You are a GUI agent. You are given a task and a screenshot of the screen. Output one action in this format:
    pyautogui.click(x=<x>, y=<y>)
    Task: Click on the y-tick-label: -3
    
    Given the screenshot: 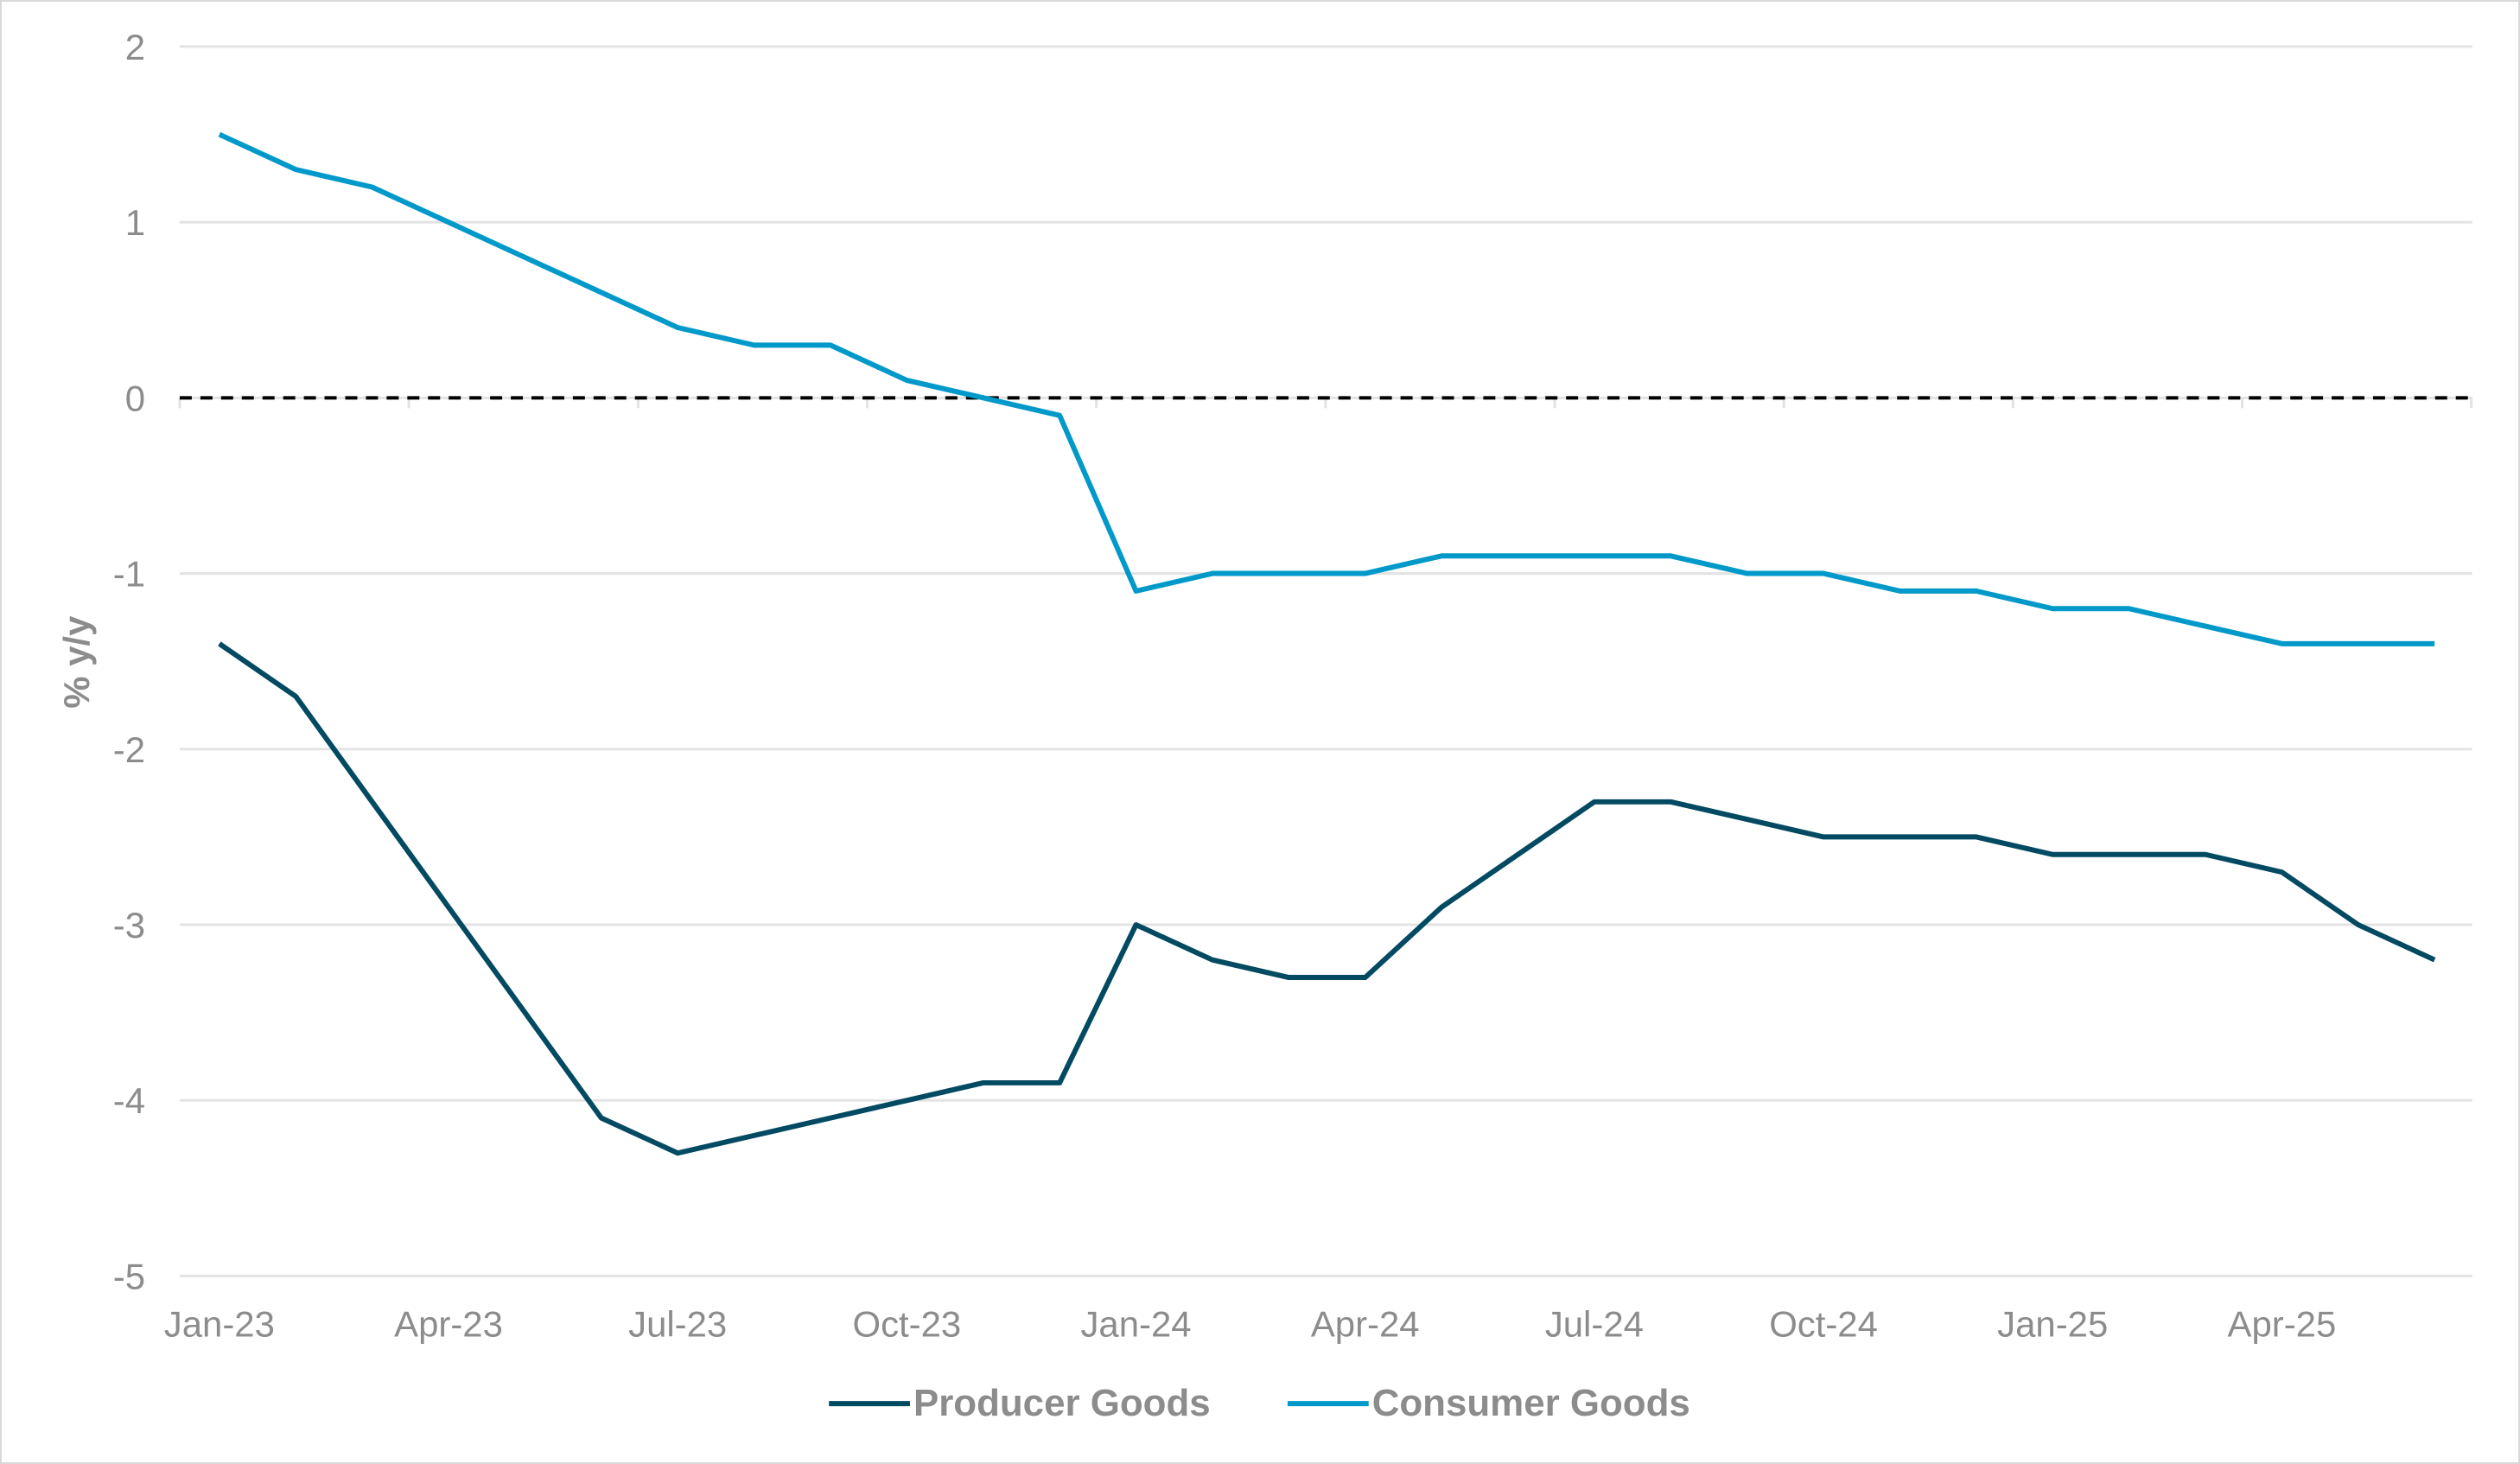 What is the action you would take?
    pyautogui.click(x=129, y=925)
    